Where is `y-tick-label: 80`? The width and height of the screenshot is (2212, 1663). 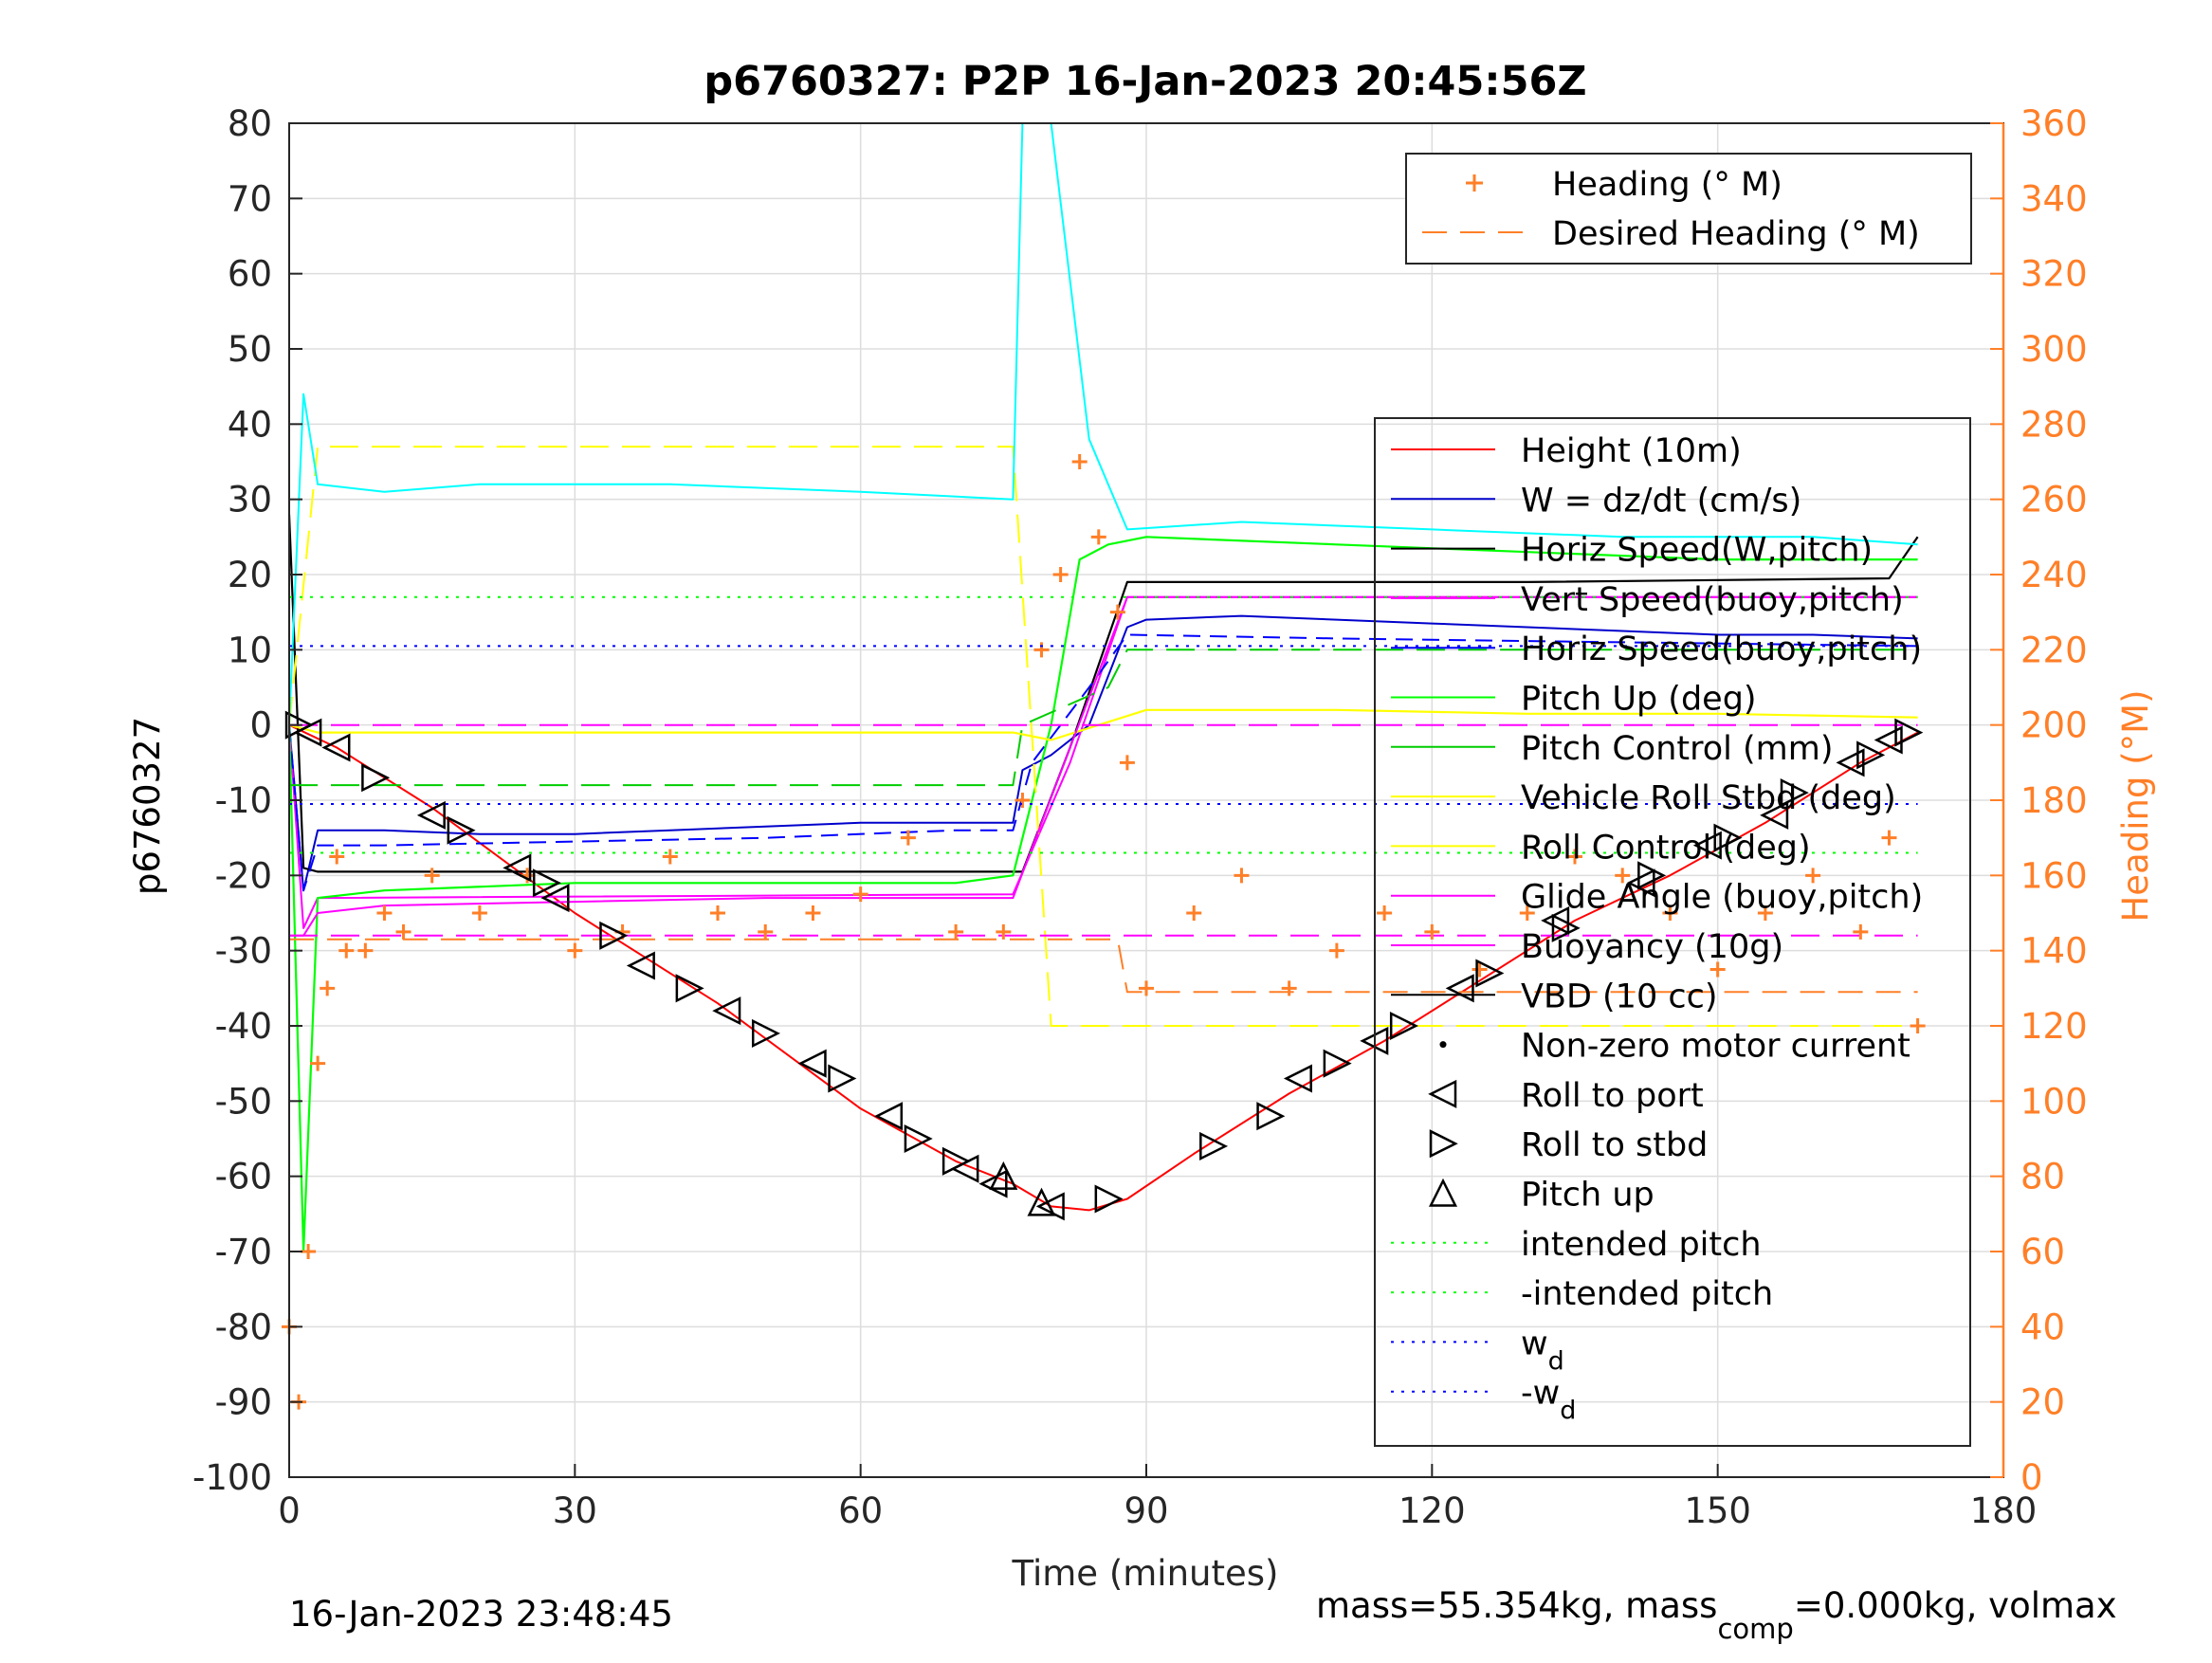
y-tick-label: 80 is located at coordinates (250, 123).